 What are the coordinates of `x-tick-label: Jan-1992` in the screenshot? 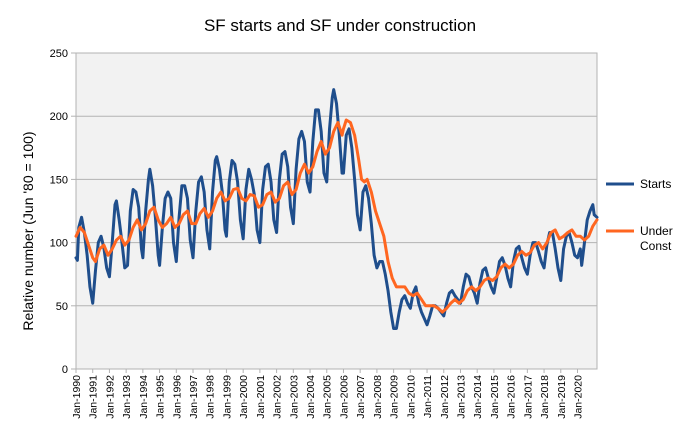 It's located at (110, 397).